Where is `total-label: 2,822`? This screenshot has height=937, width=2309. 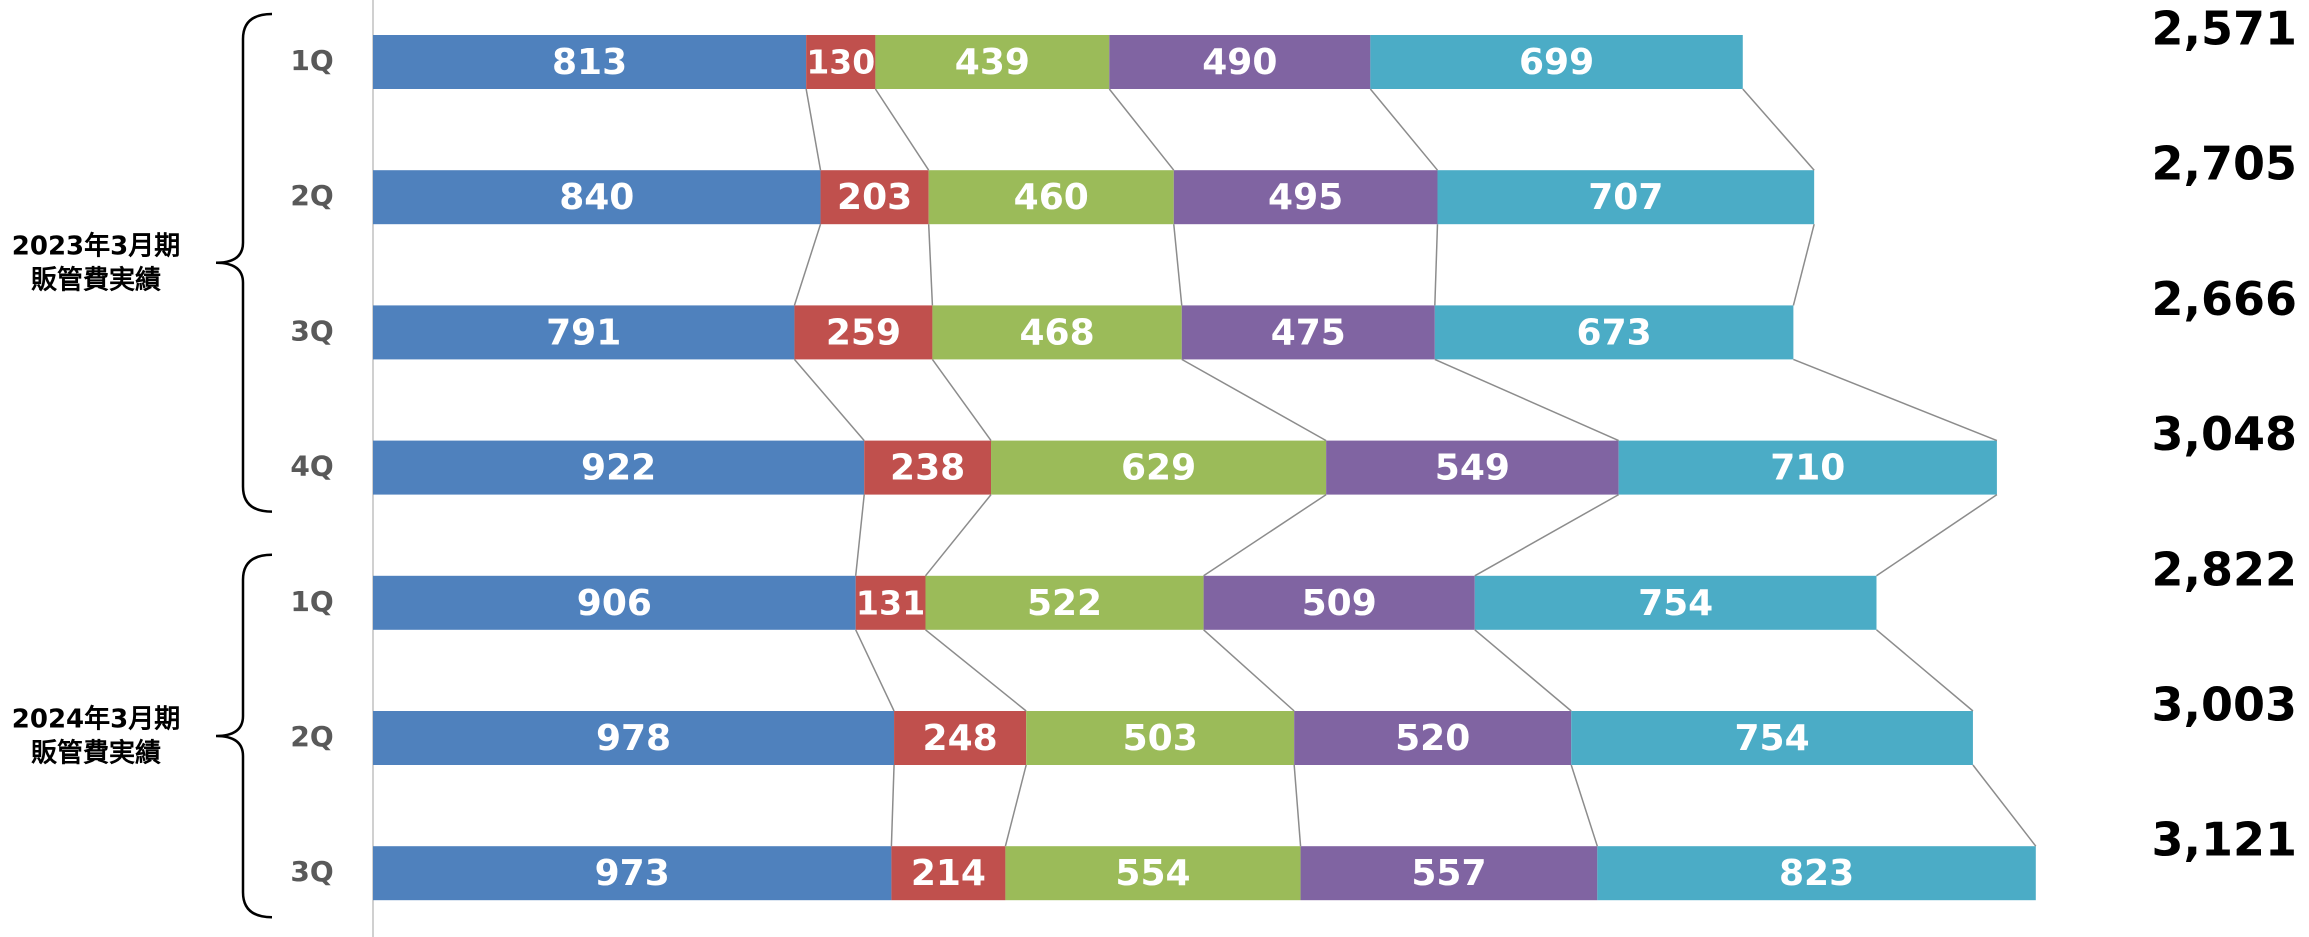 total-label: 2,822 is located at coordinates (2224, 569).